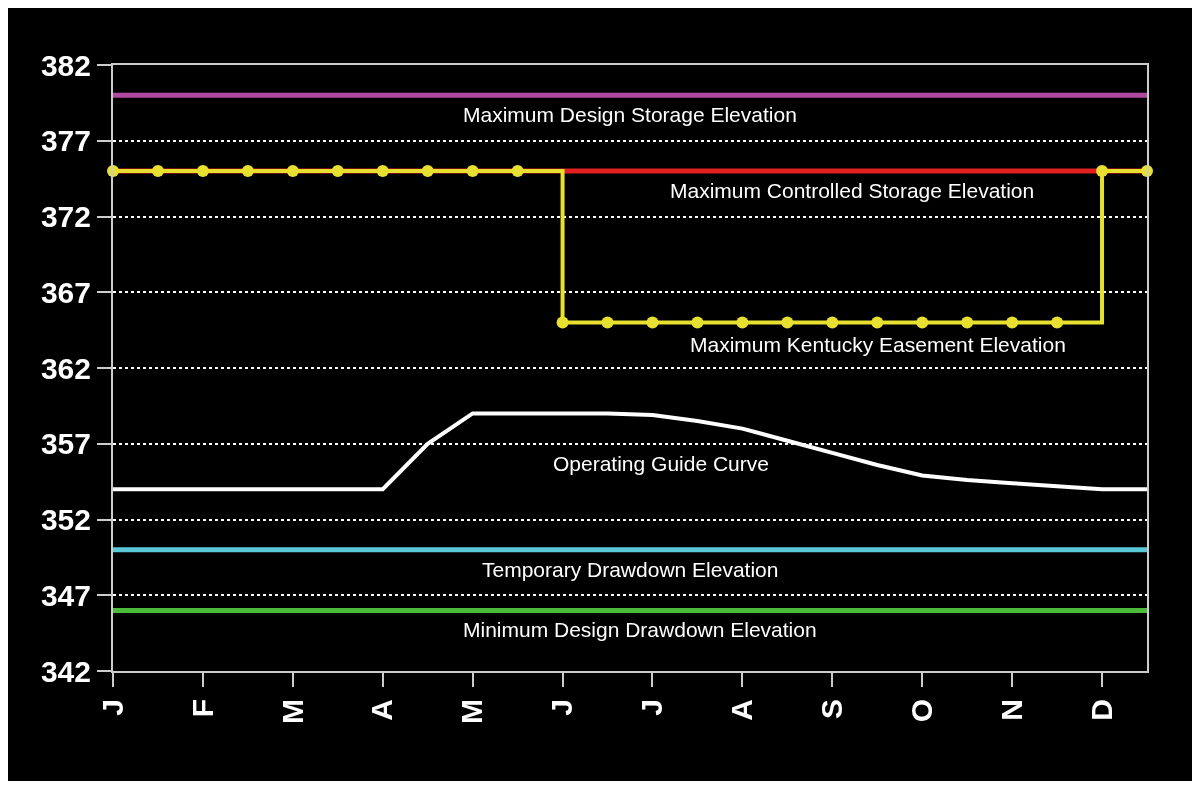 This screenshot has width=1200, height=789. I want to click on x-tick-label: D, so click(1101, 710).